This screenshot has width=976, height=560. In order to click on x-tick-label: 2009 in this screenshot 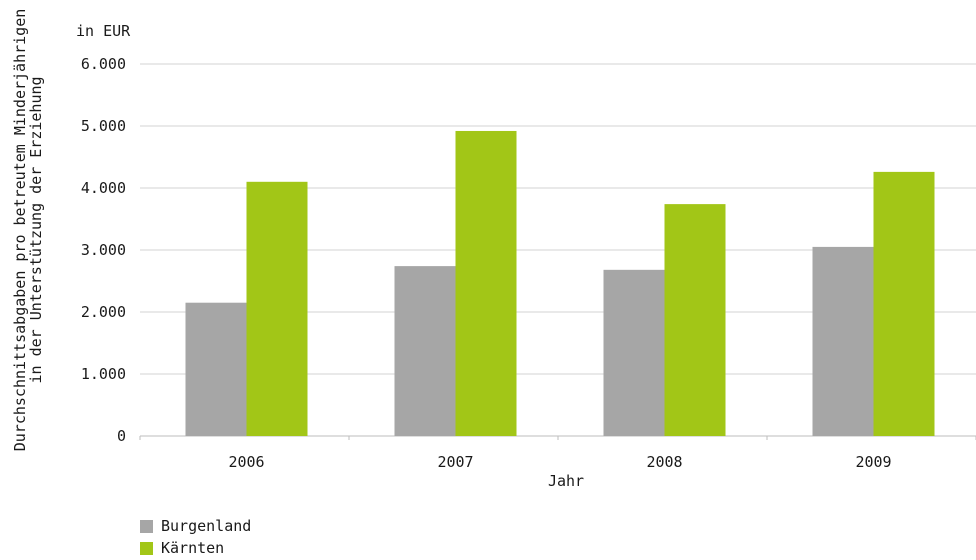, I will do `click(873, 462)`.